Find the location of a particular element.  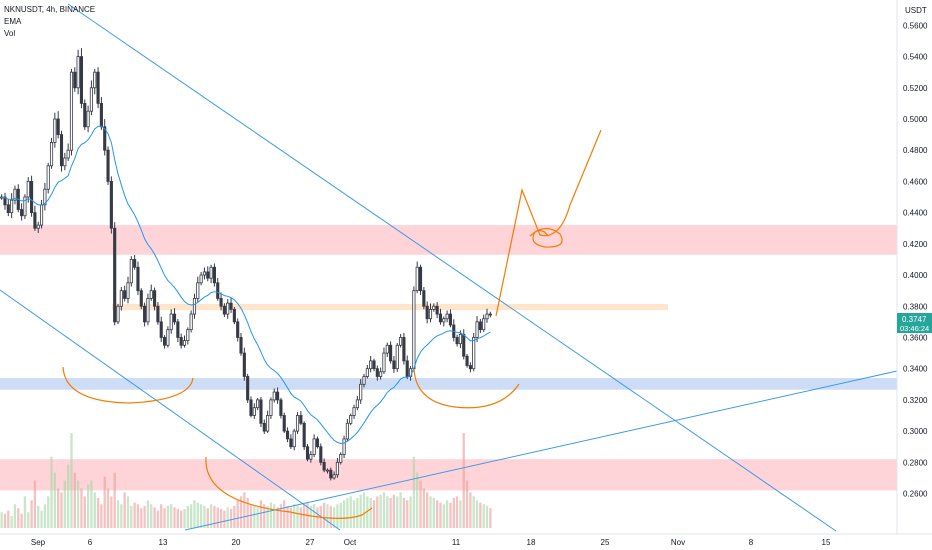

current-price-value: 0.3747 is located at coordinates (914, 319).